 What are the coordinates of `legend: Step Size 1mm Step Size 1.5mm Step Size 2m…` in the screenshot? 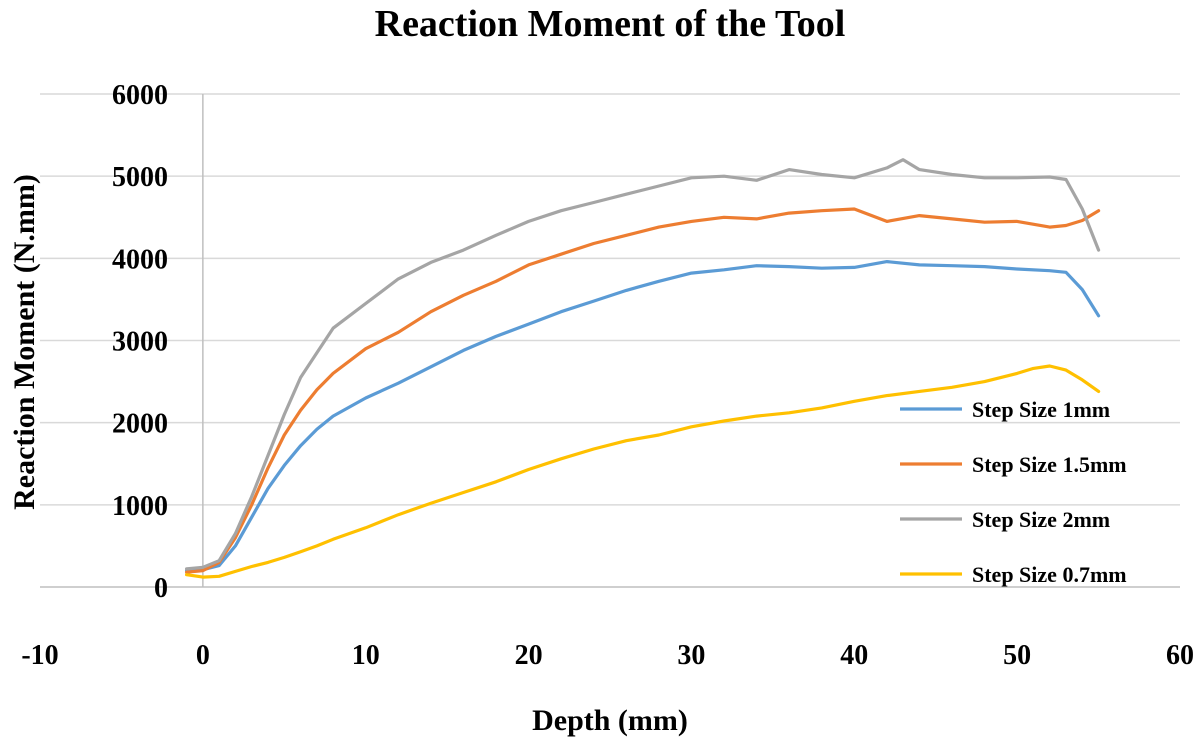 It's located at (1013, 492).